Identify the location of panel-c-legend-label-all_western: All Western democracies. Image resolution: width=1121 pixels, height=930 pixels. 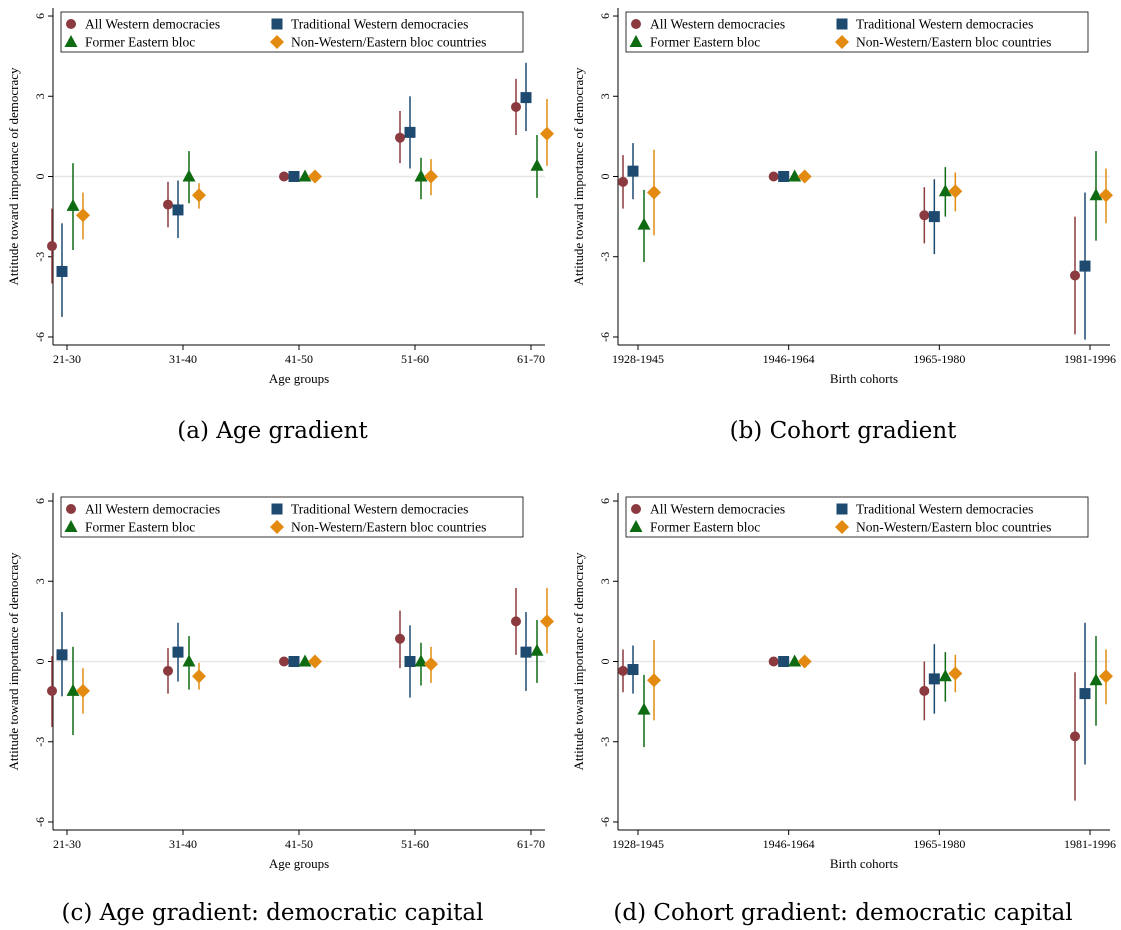
(152, 509).